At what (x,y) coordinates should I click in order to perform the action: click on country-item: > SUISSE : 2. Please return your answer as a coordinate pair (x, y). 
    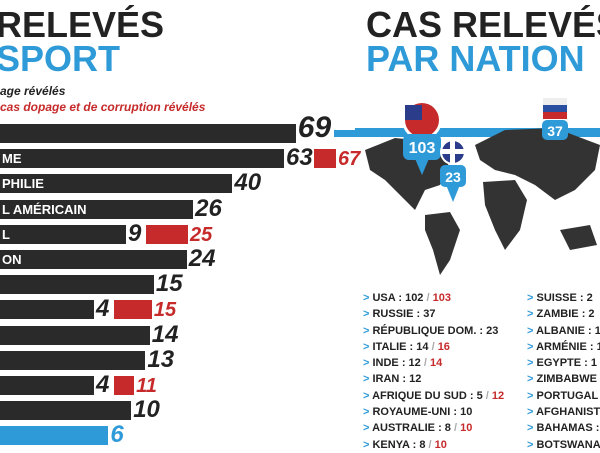
    Looking at the image, I should click on (560, 298).